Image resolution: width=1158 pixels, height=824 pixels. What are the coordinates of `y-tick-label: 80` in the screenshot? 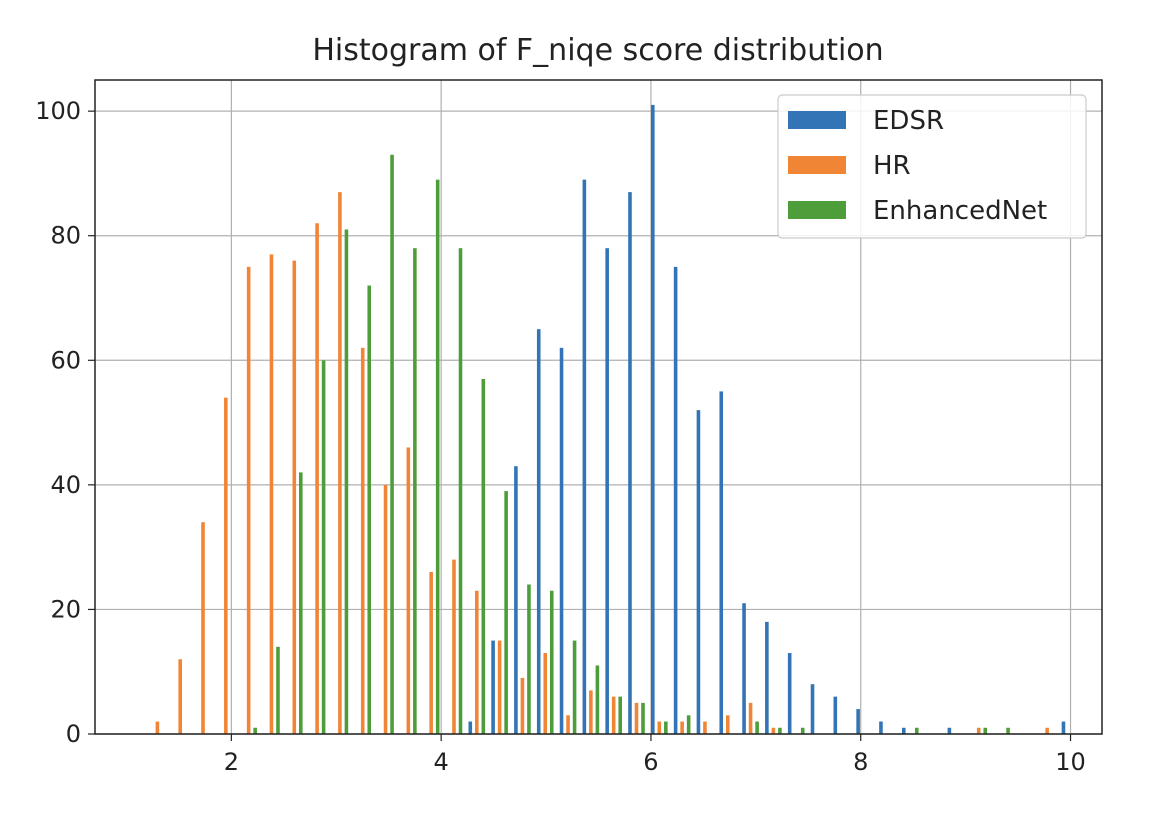 It's located at (65, 236).